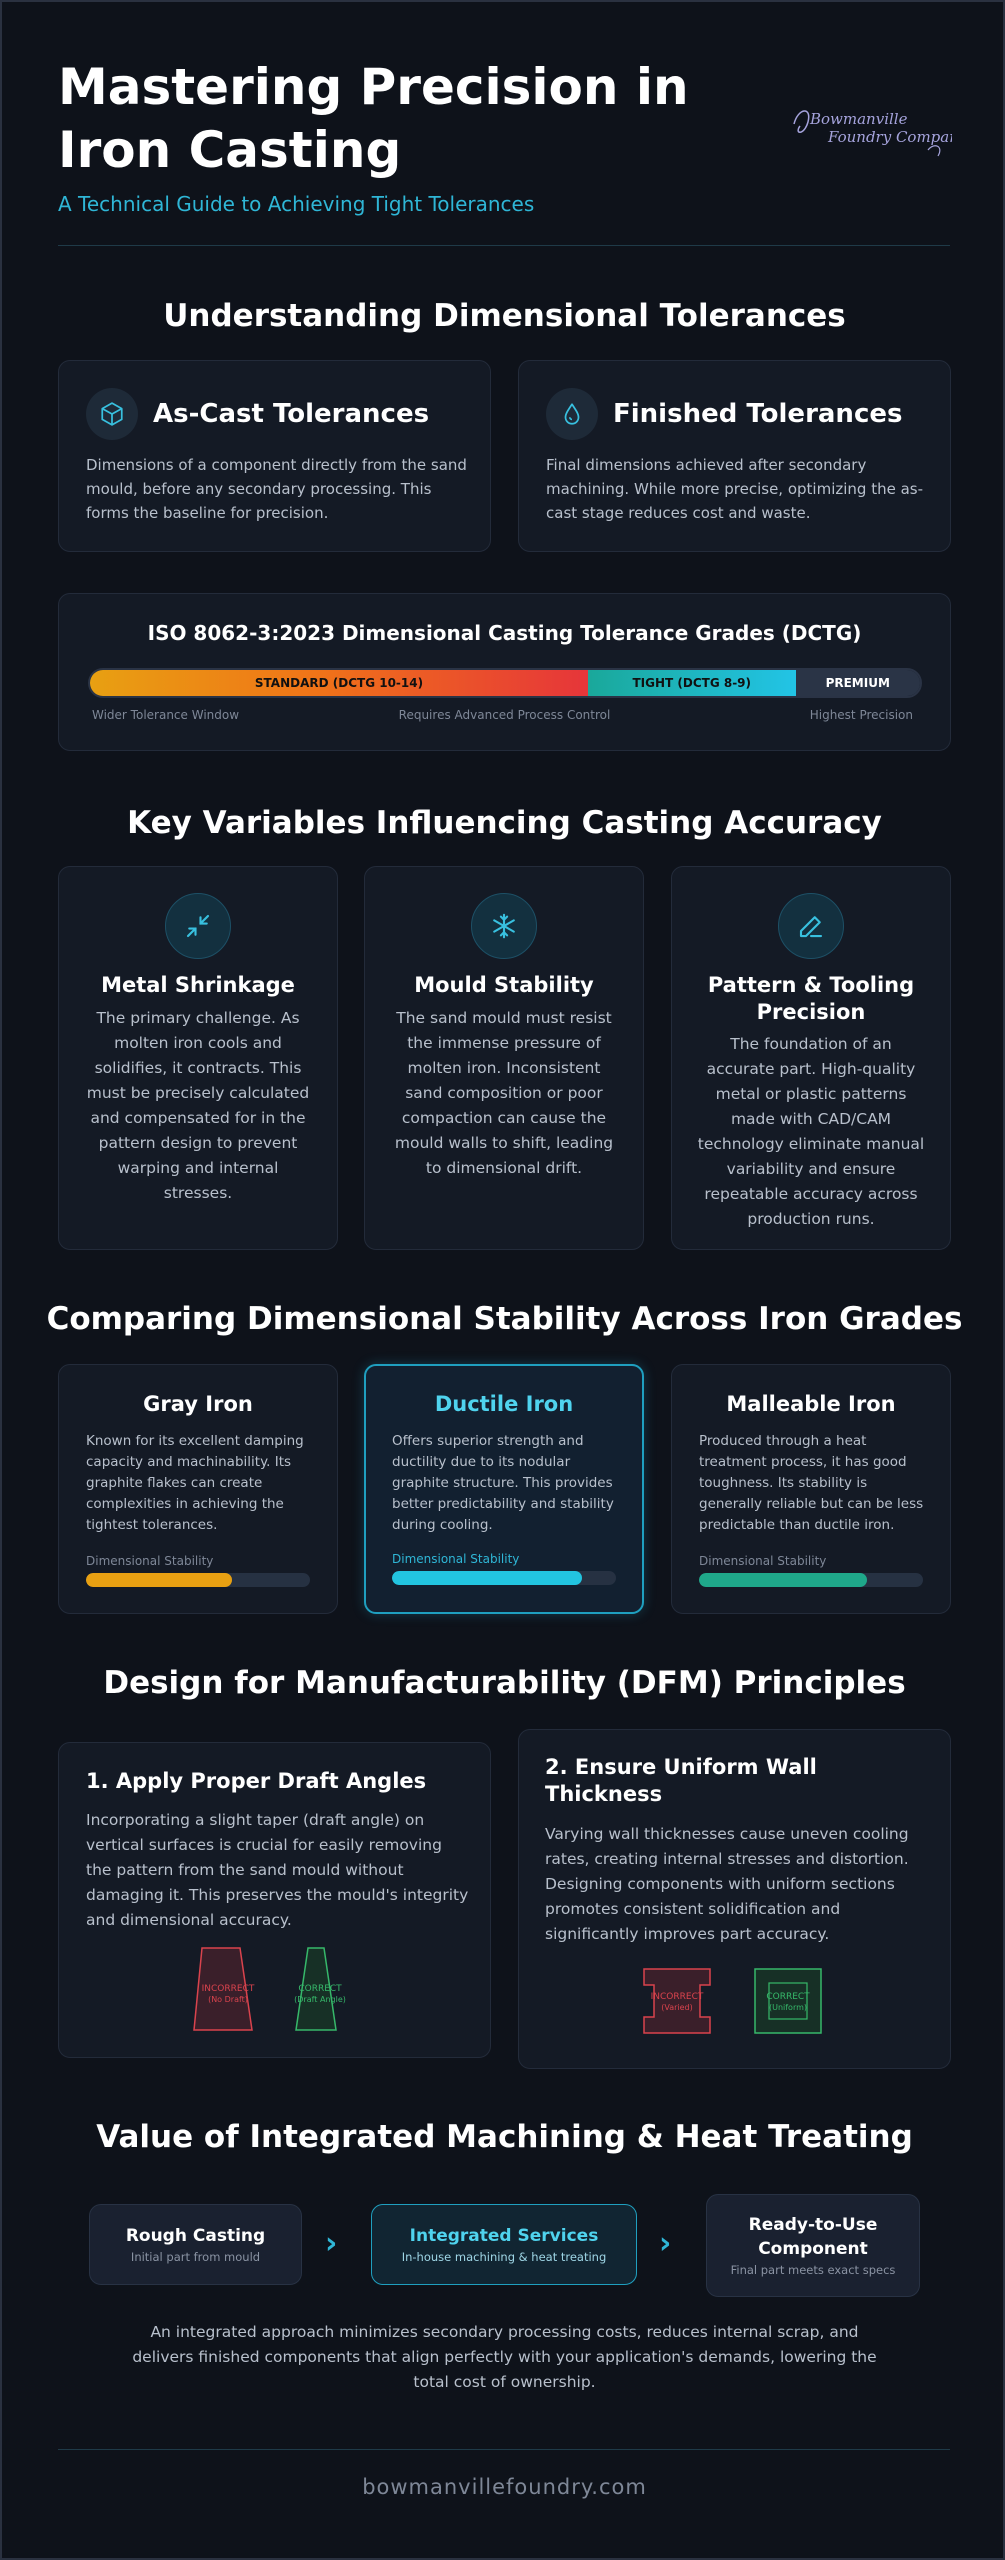 The width and height of the screenshot is (1005, 2560). I want to click on dctg-tight-segment: TIGHT (DCTG 8-9), so click(692, 683).